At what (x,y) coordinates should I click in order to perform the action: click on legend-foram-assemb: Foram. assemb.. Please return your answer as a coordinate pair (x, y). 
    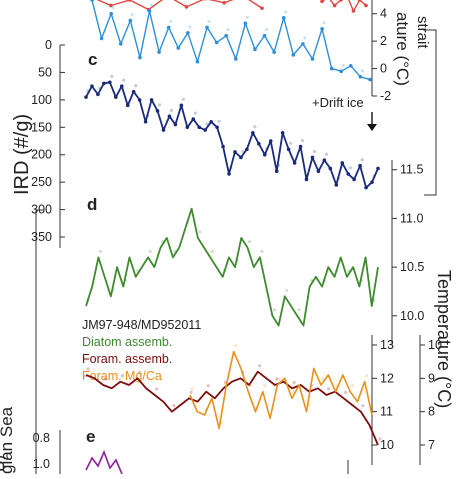
    Looking at the image, I should click on (127, 359).